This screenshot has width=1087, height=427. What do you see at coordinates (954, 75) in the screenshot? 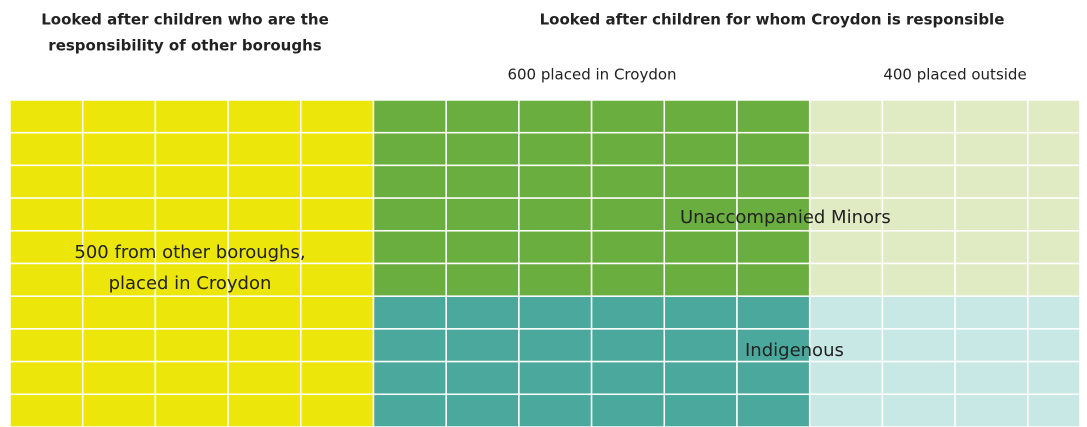
I see `subheading: 400 placed outside` at bounding box center [954, 75].